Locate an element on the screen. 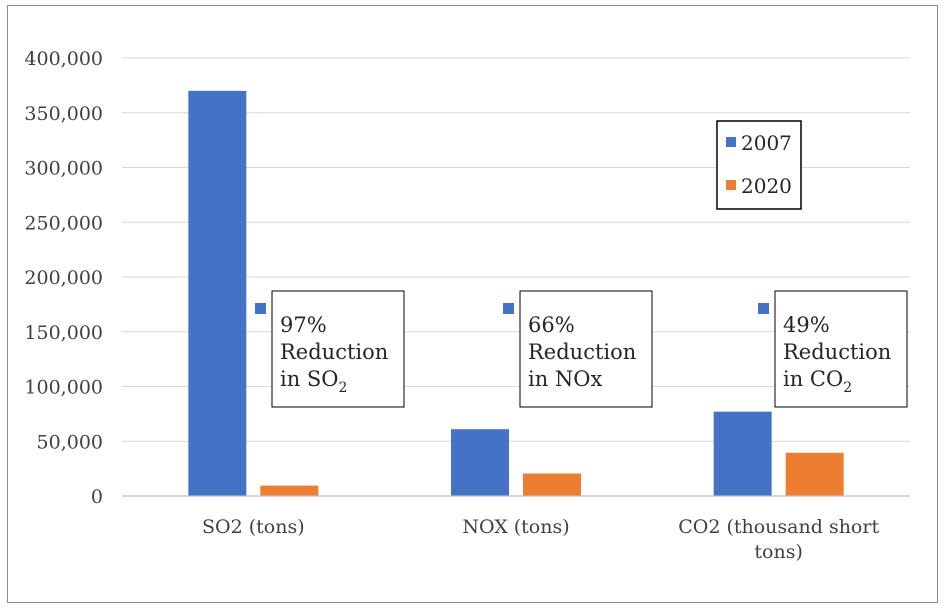 This screenshot has width=950, height=610. annotation-0: 97% Reduction in SO2 is located at coordinates (330, 349).